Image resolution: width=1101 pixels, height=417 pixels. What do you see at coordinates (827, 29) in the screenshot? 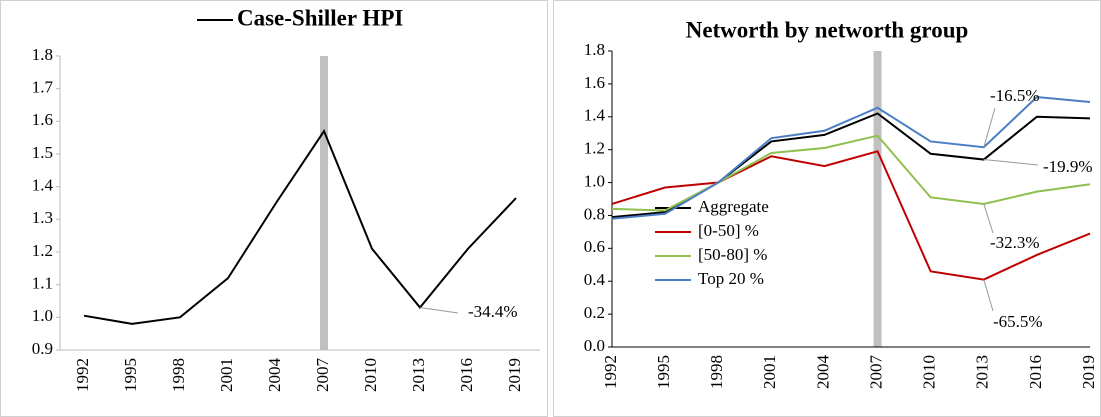
I see `chart-title: Networth by networth group` at bounding box center [827, 29].